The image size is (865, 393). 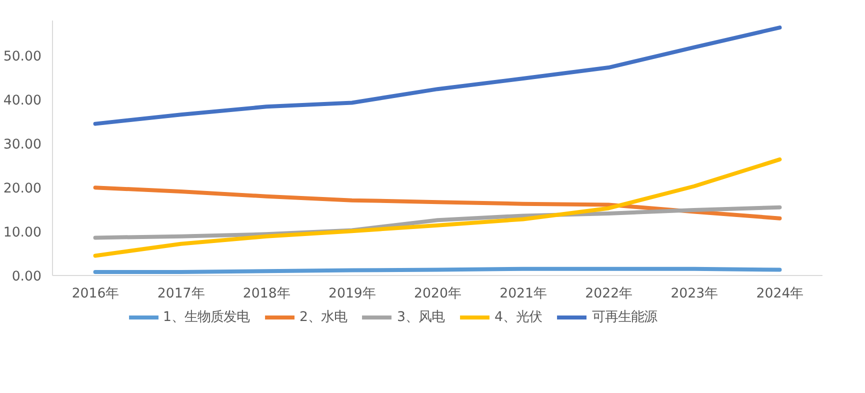 What do you see at coordinates (206, 317) in the screenshot?
I see `legend-label: 1、生物质发电` at bounding box center [206, 317].